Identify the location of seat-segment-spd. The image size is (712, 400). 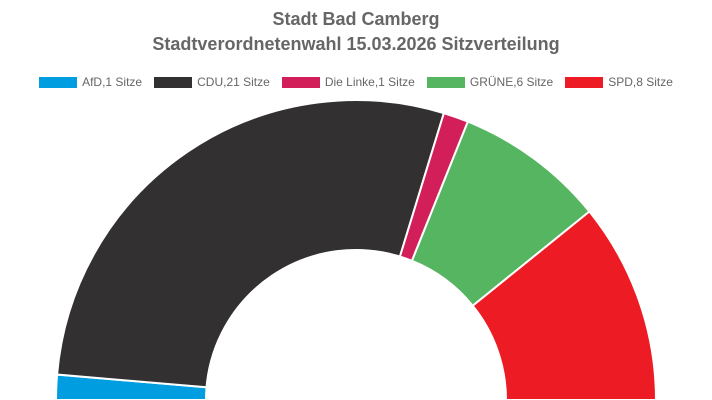
(564, 305).